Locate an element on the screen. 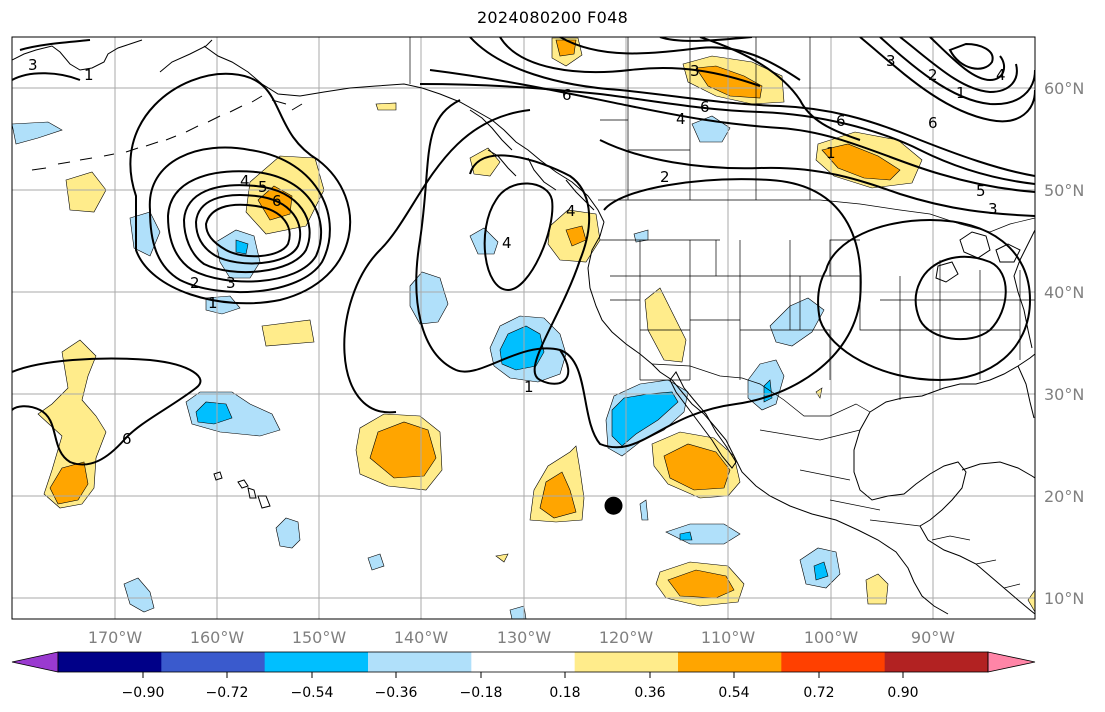 The image size is (1105, 712). lon-tick-label: 100°W is located at coordinates (831, 637).